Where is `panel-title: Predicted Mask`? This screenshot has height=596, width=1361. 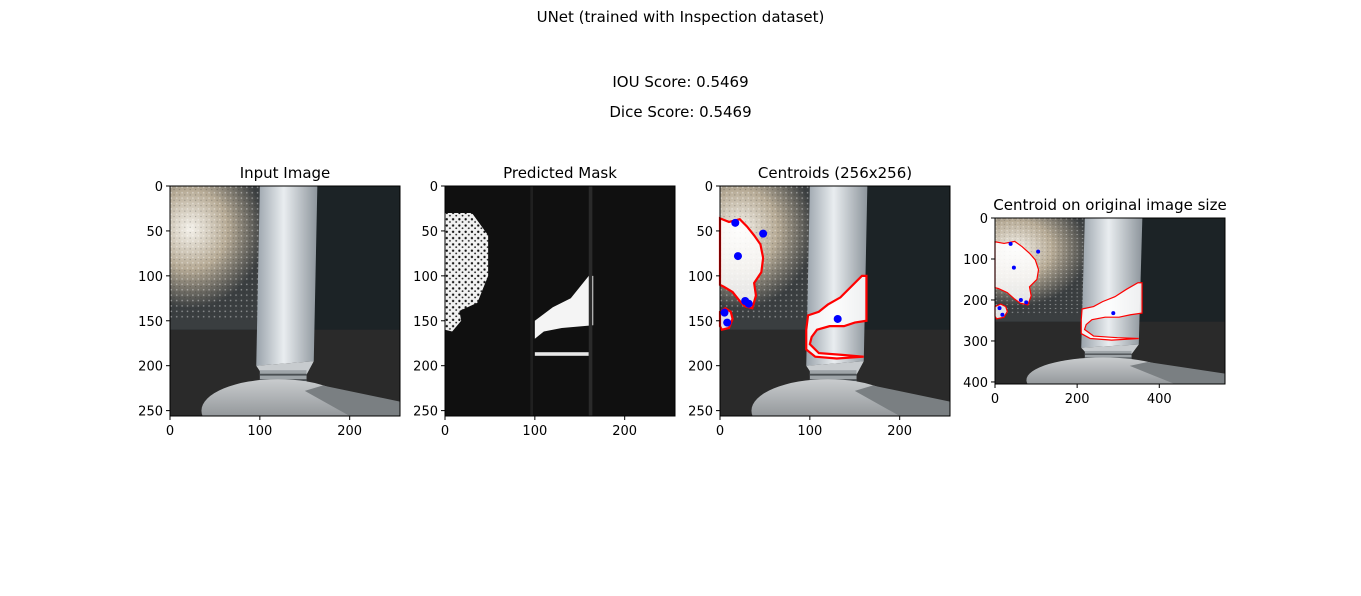
panel-title: Predicted Mask is located at coordinates (560, 173).